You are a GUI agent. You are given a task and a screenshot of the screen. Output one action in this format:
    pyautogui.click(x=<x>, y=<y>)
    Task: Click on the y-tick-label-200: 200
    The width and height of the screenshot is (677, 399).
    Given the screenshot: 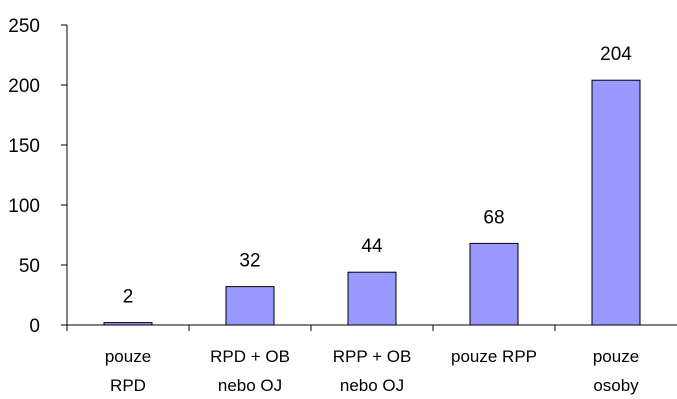 What is the action you would take?
    pyautogui.click(x=24, y=86)
    